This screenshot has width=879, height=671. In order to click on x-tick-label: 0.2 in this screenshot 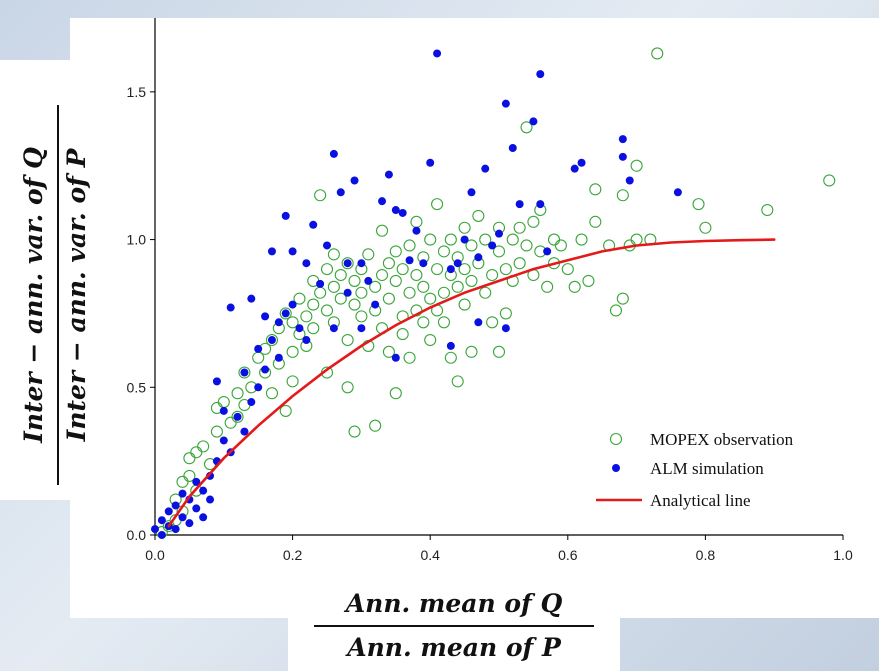, I will do `click(293, 555)`.